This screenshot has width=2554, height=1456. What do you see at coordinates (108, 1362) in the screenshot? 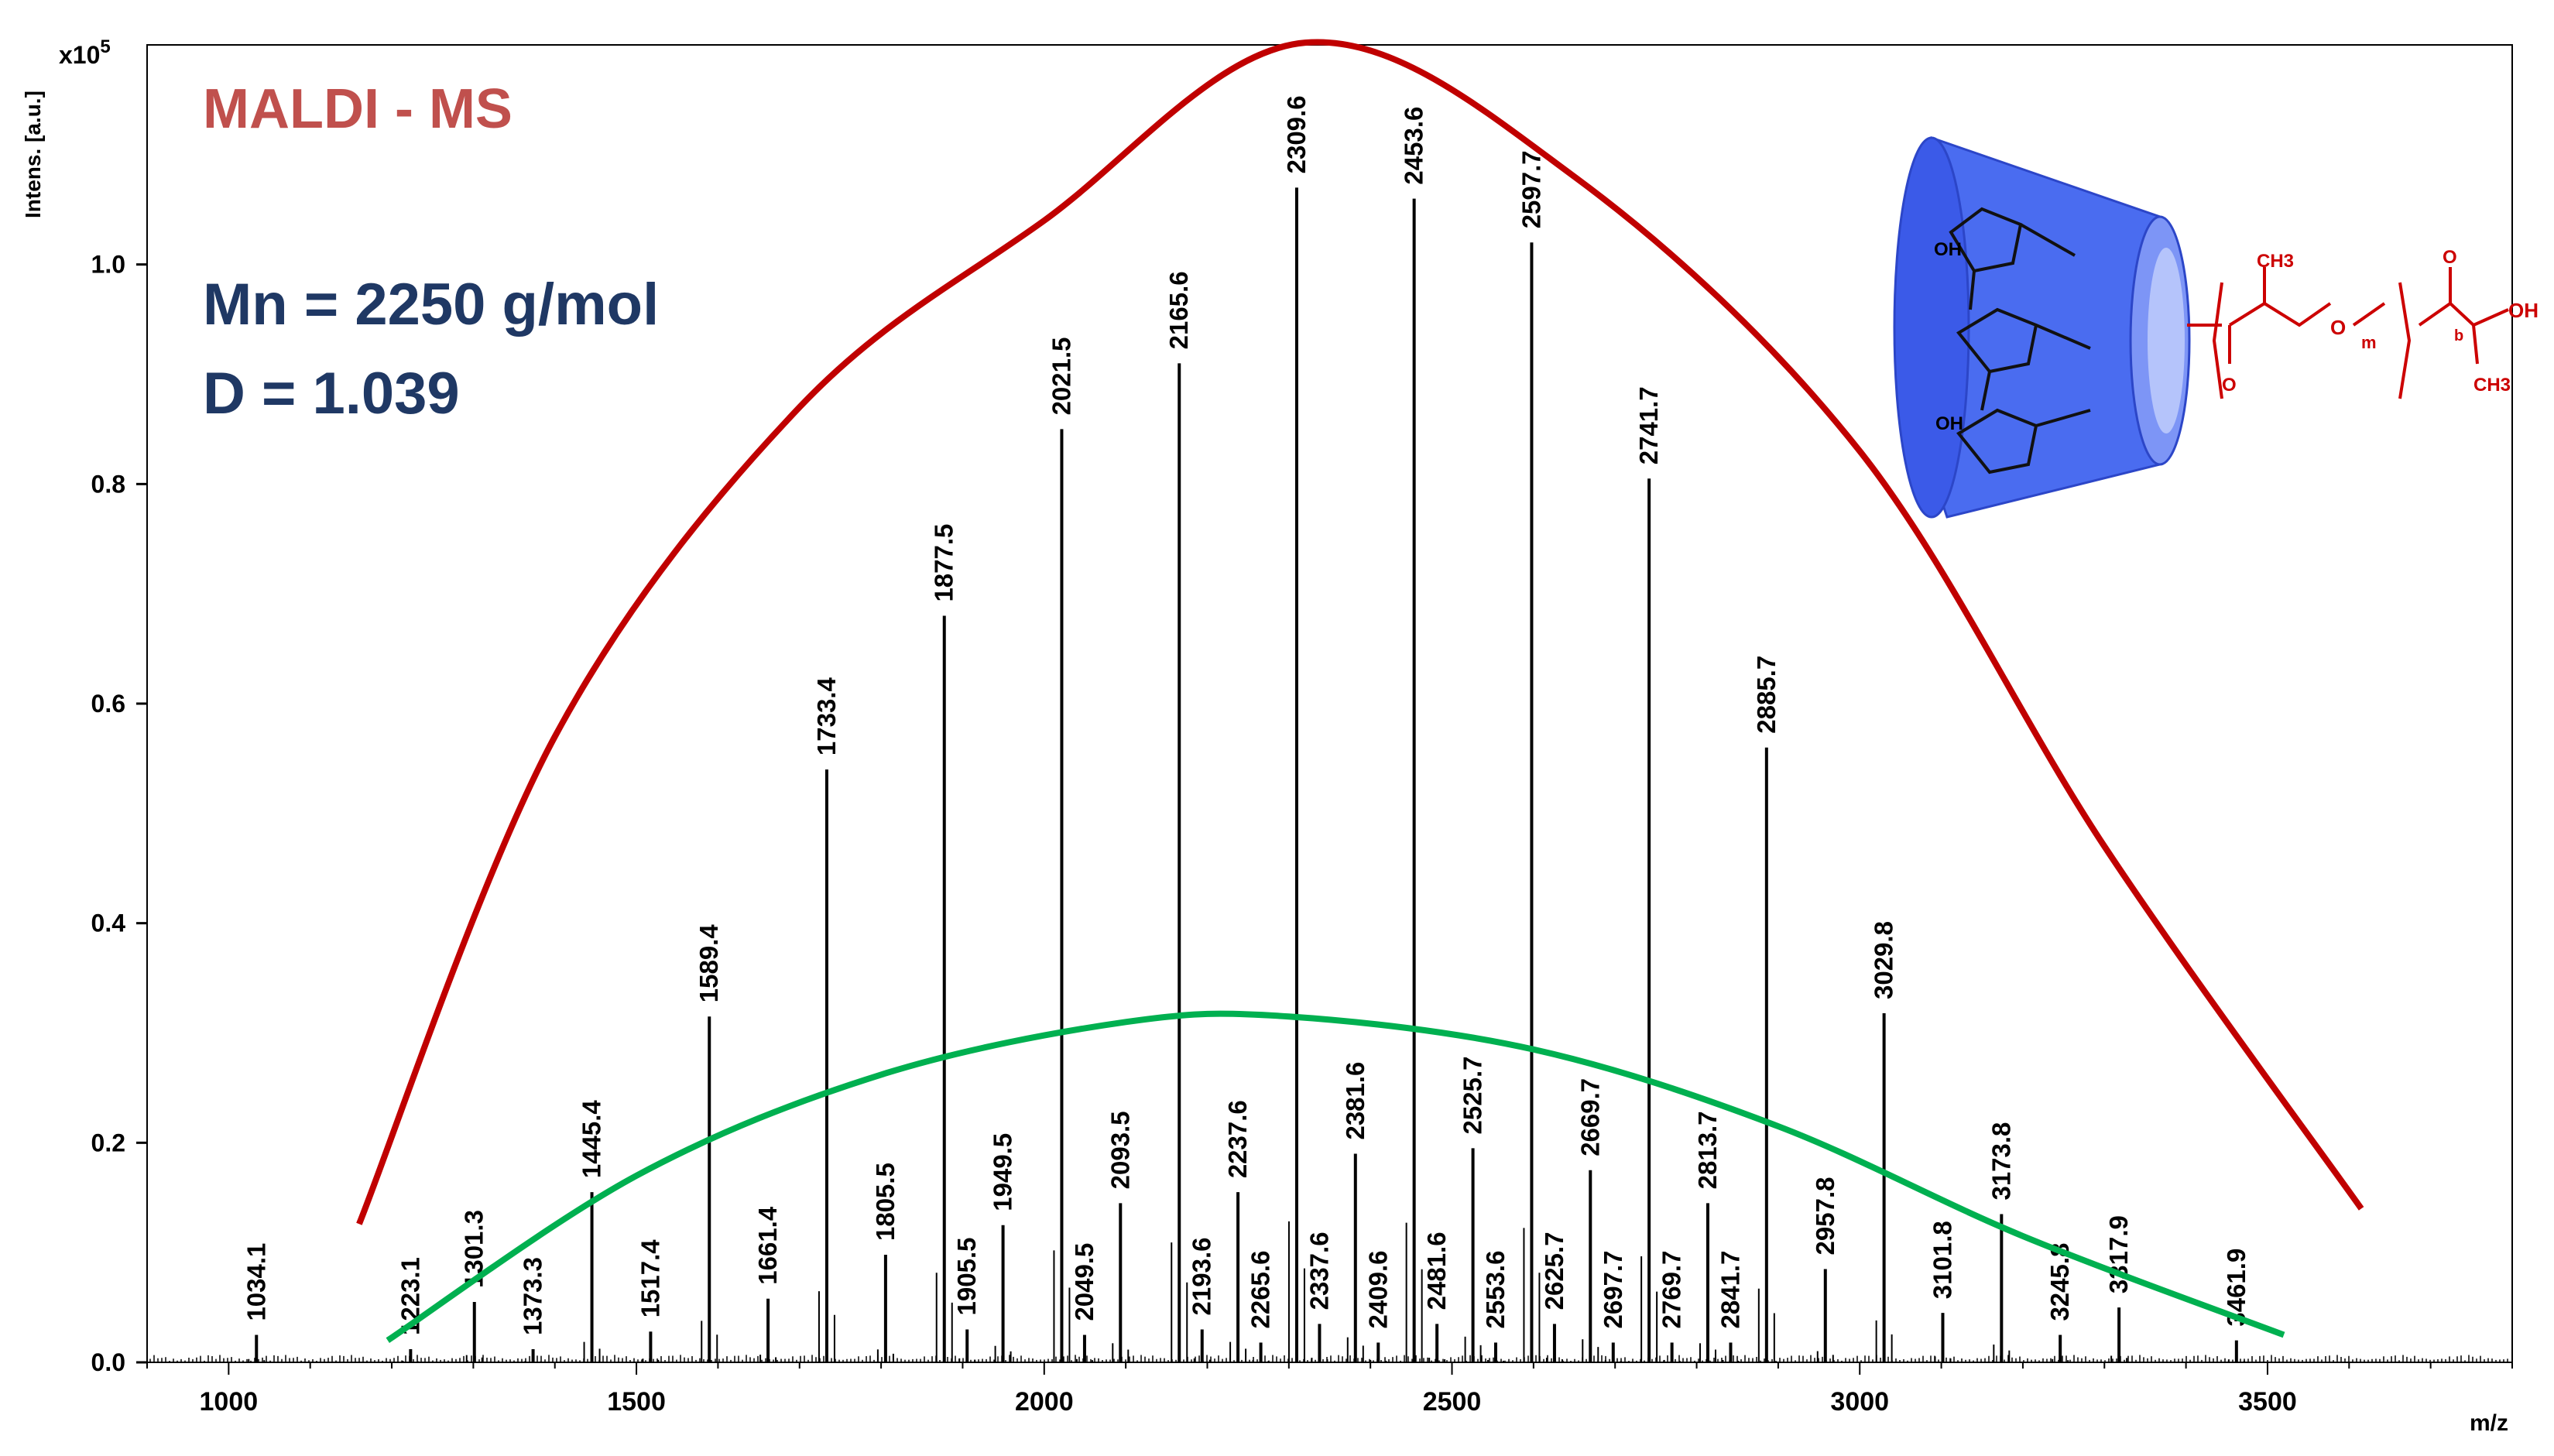
I see `y-tick-label: 0.0` at bounding box center [108, 1362].